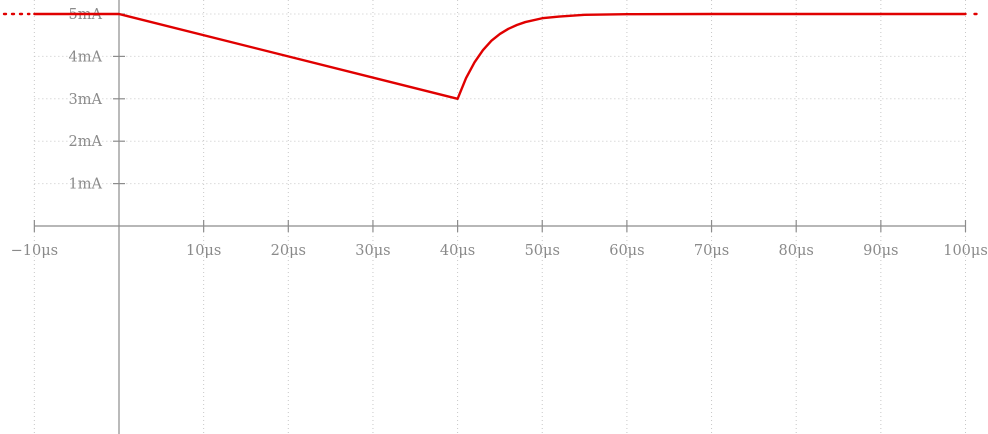  Describe the element at coordinates (86, 185) in the screenshot. I see `y-tick-label: 1mA` at that location.